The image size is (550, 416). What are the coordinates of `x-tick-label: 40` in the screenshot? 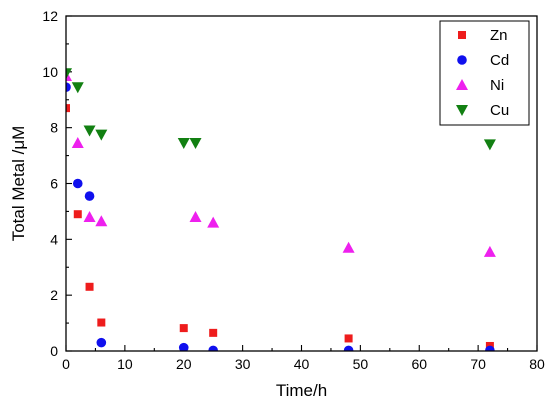 It's located at (302, 364).